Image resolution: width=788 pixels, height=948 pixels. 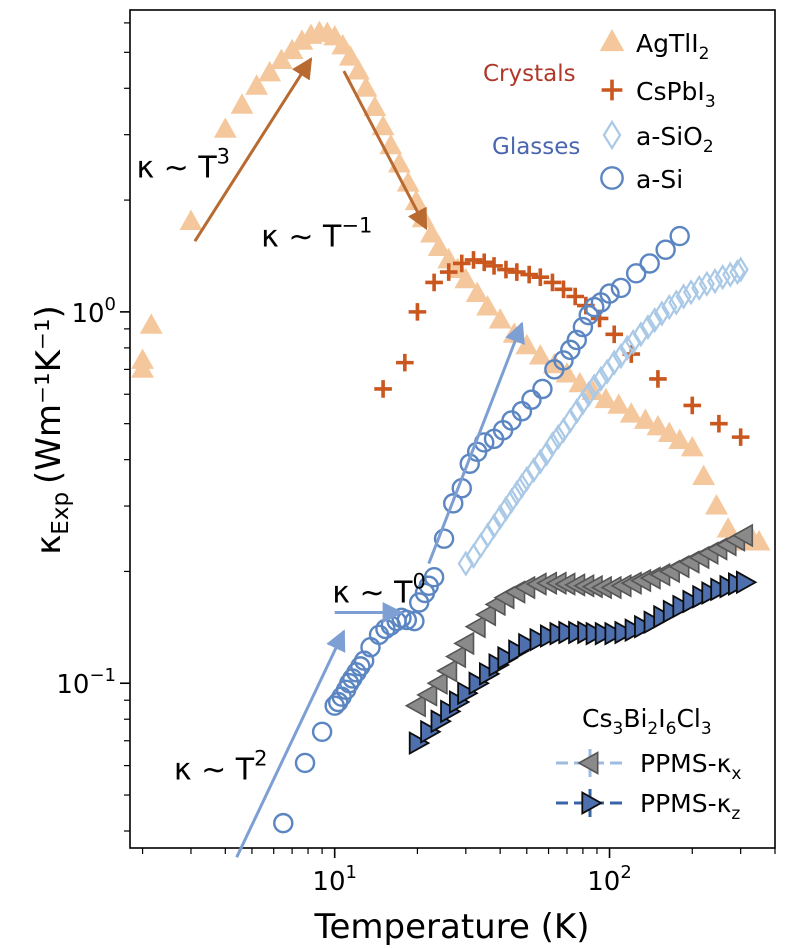 What do you see at coordinates (676, 94) in the screenshot?
I see `legend-label: CsPbI3` at bounding box center [676, 94].